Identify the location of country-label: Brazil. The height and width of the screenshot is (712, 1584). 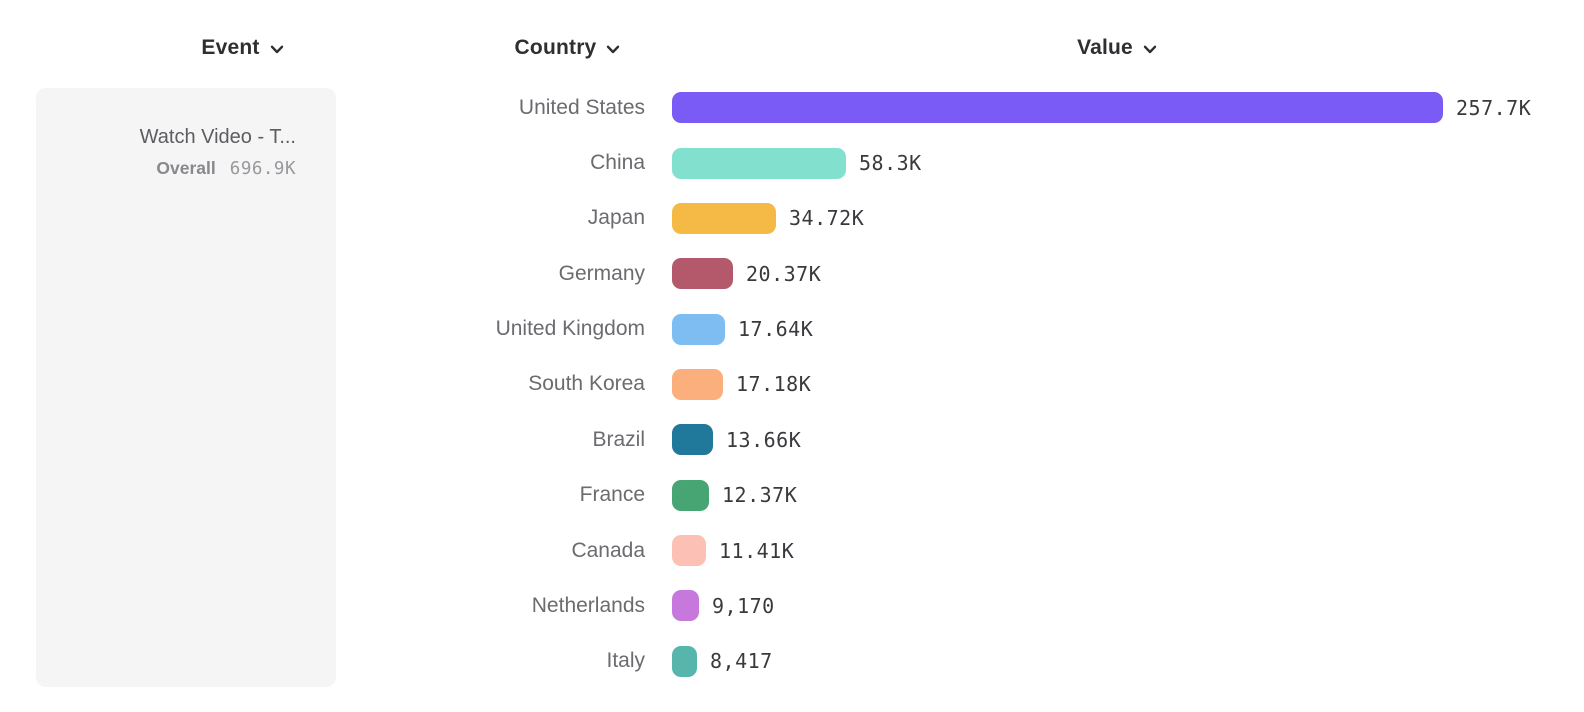
(618, 439).